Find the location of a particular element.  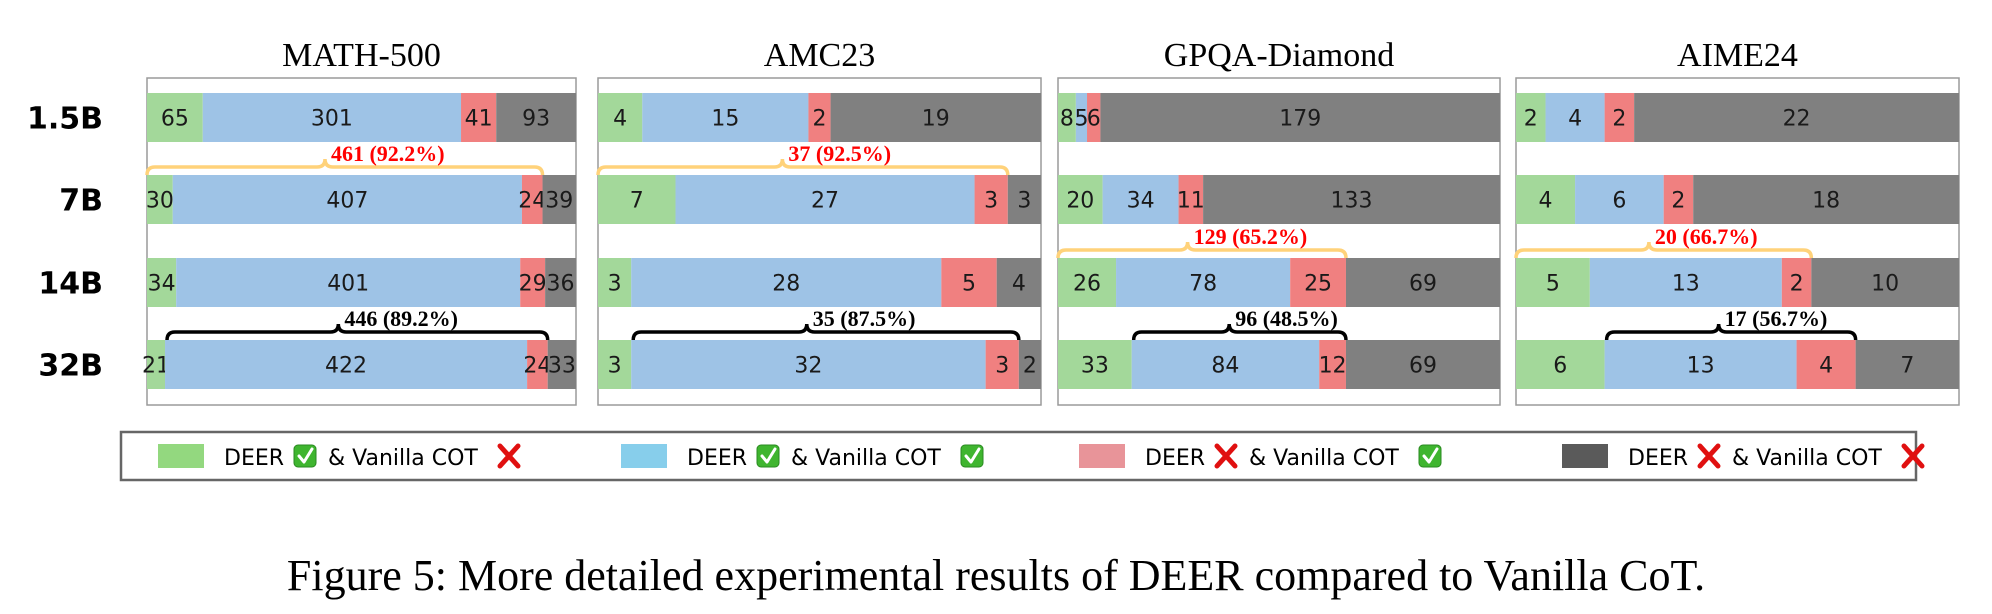

row-label: 14B is located at coordinates (70, 284).